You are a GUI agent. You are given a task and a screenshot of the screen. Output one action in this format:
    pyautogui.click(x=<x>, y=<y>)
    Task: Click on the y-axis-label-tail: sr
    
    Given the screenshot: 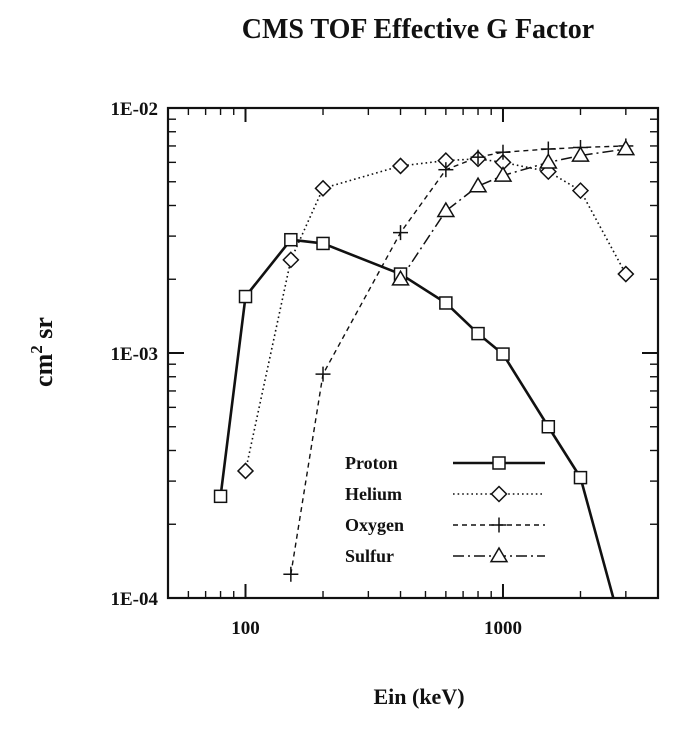 What is the action you would take?
    pyautogui.click(x=43, y=331)
    